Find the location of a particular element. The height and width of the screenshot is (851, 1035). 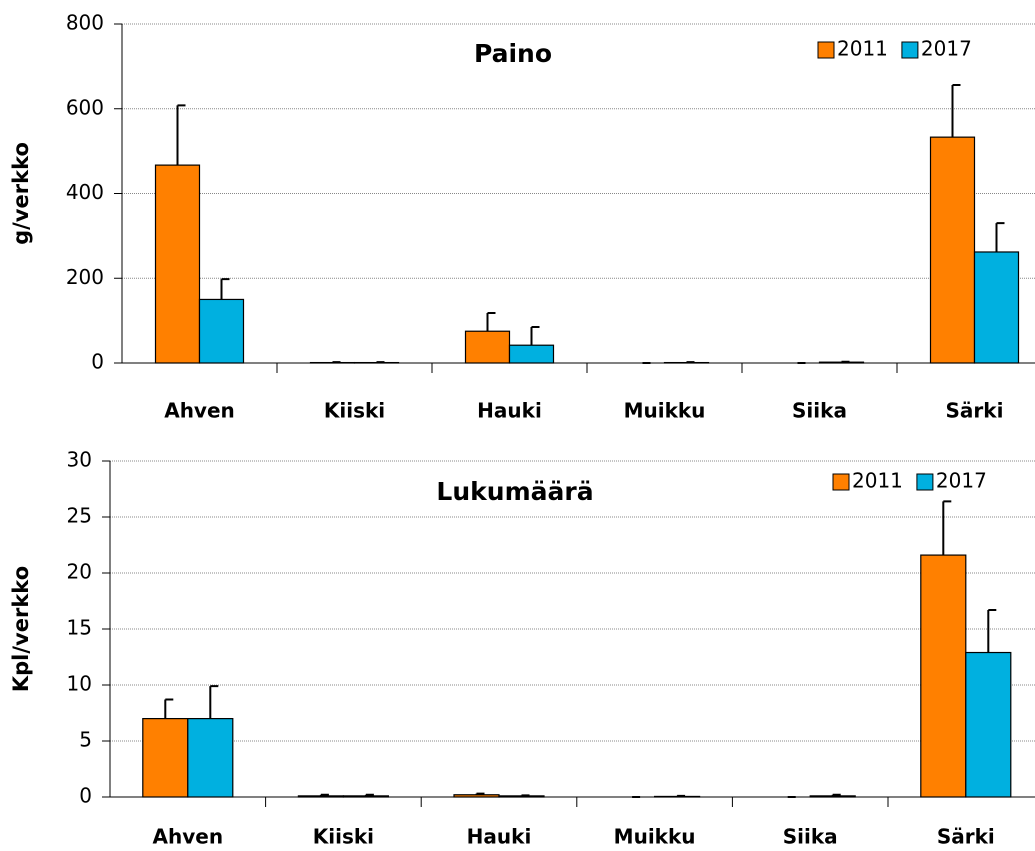

y-tick-label: 800 is located at coordinates (85, 23).